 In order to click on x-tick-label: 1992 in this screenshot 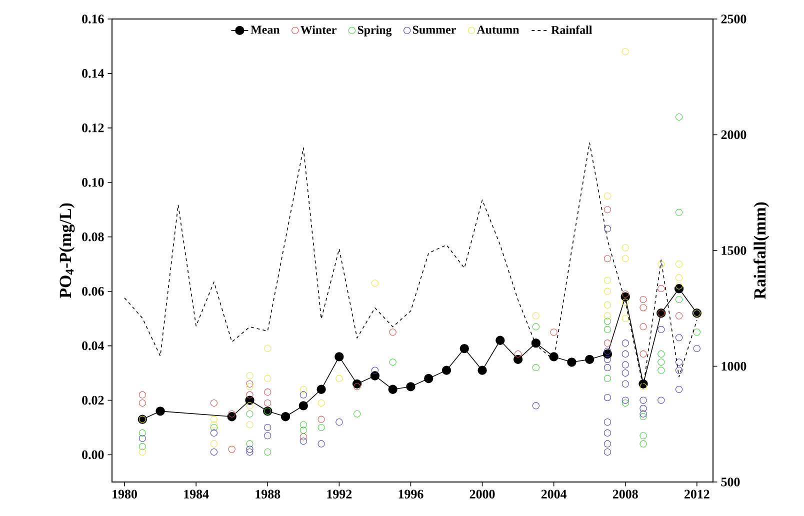, I will do `click(339, 494)`.